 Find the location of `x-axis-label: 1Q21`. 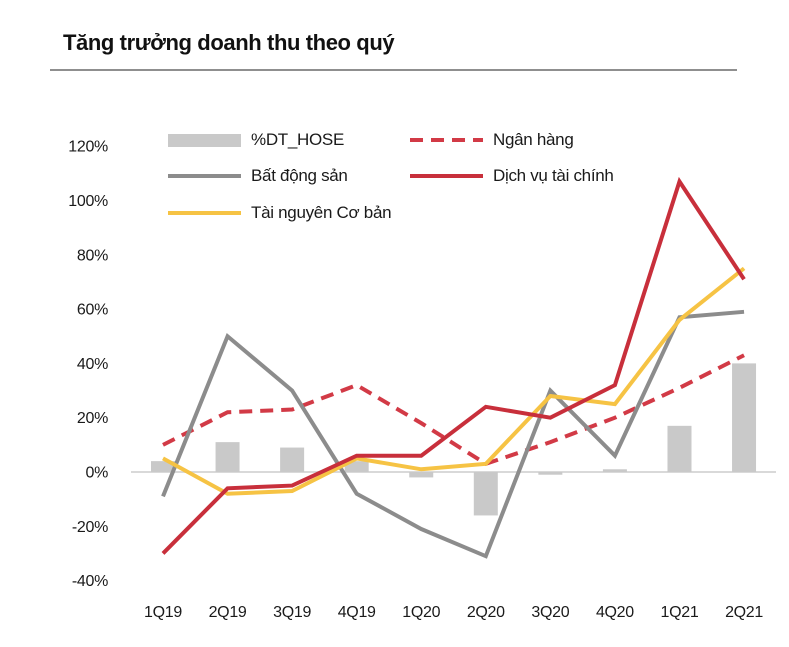

x-axis-label: 1Q21 is located at coordinates (680, 612).